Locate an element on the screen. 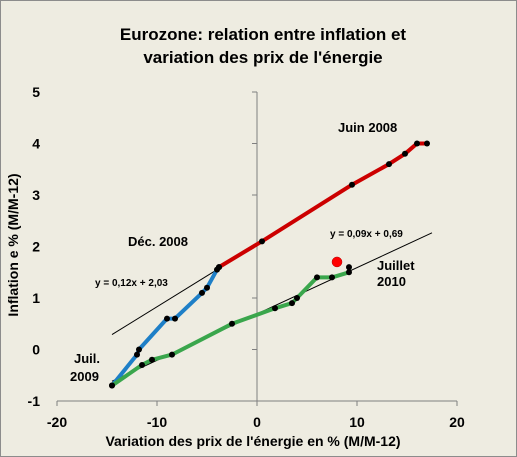  y-tick-label: -1 is located at coordinates (34, 401).